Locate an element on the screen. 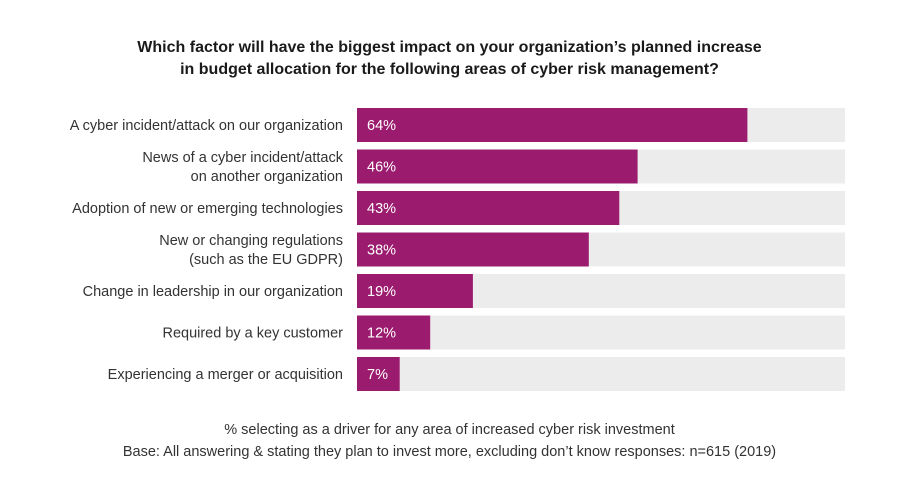 This screenshot has height=497, width=899. category-label: Change in leadership in our organization is located at coordinates (213, 292).